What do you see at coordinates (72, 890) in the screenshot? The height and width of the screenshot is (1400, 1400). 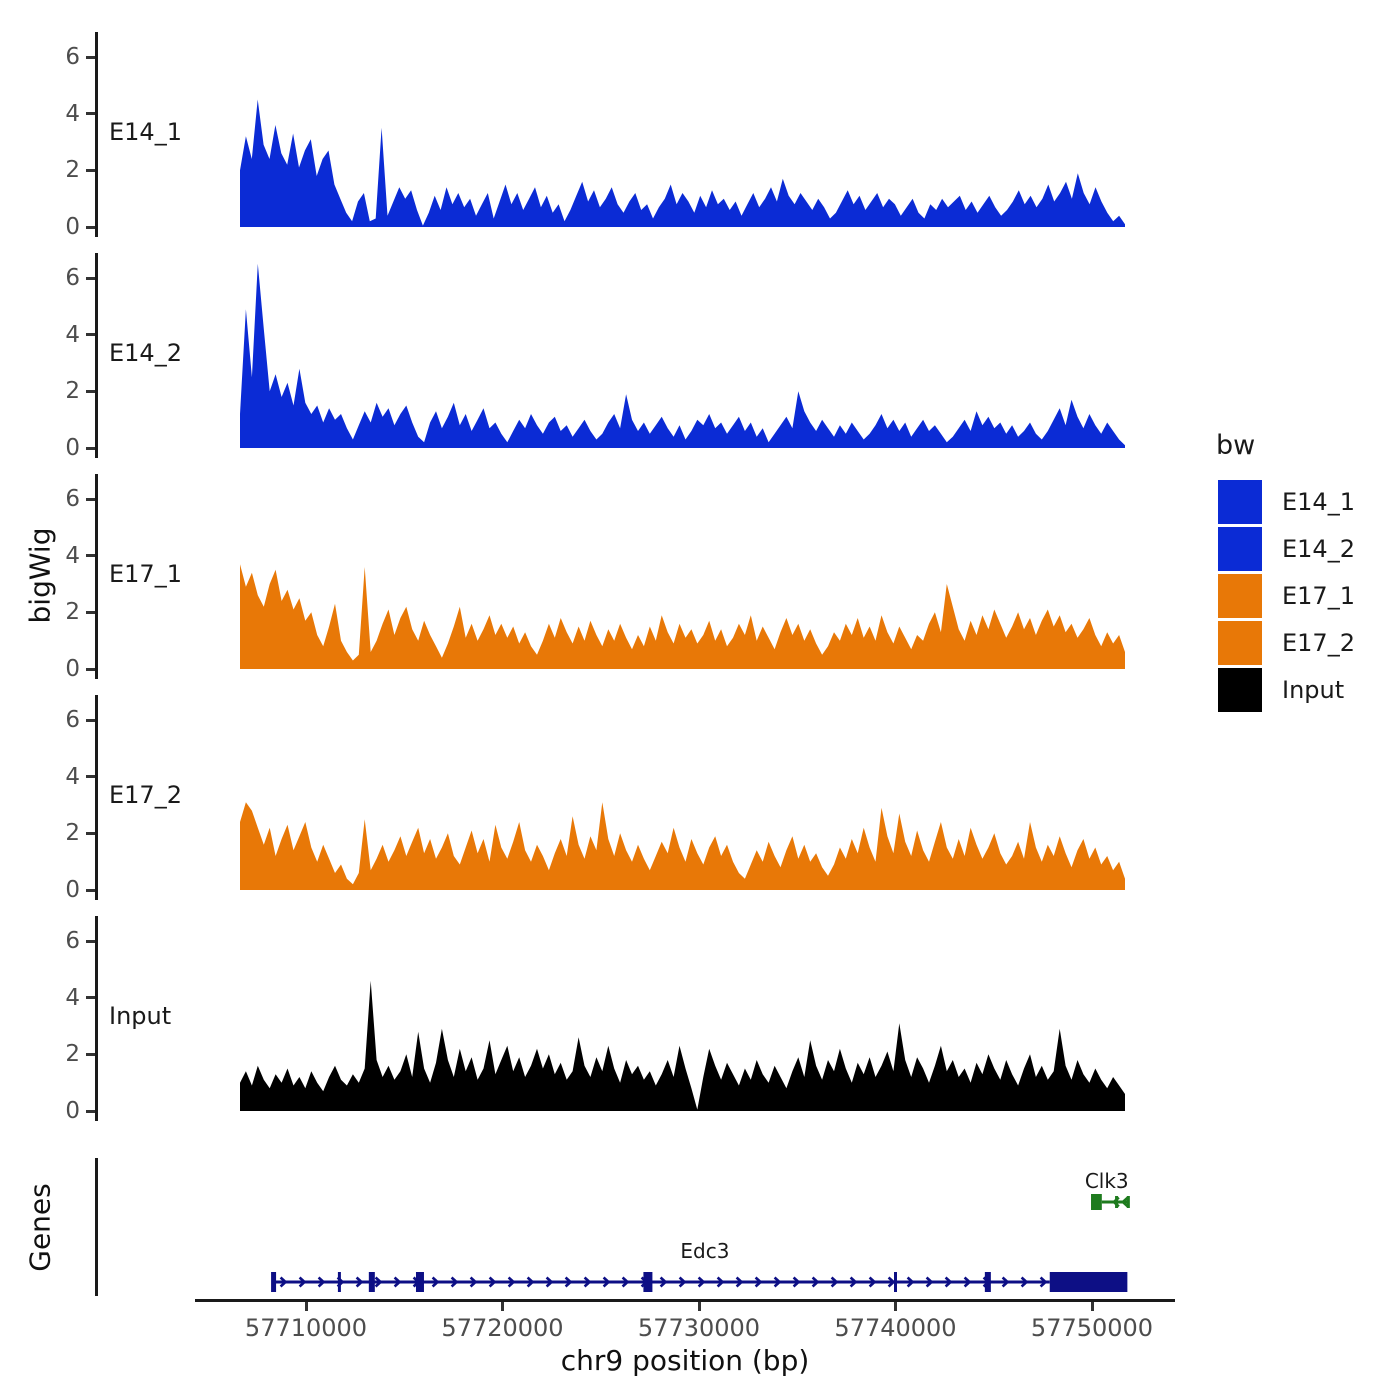 I see `y-tick-label-E17_2-0: 0` at bounding box center [72, 890].